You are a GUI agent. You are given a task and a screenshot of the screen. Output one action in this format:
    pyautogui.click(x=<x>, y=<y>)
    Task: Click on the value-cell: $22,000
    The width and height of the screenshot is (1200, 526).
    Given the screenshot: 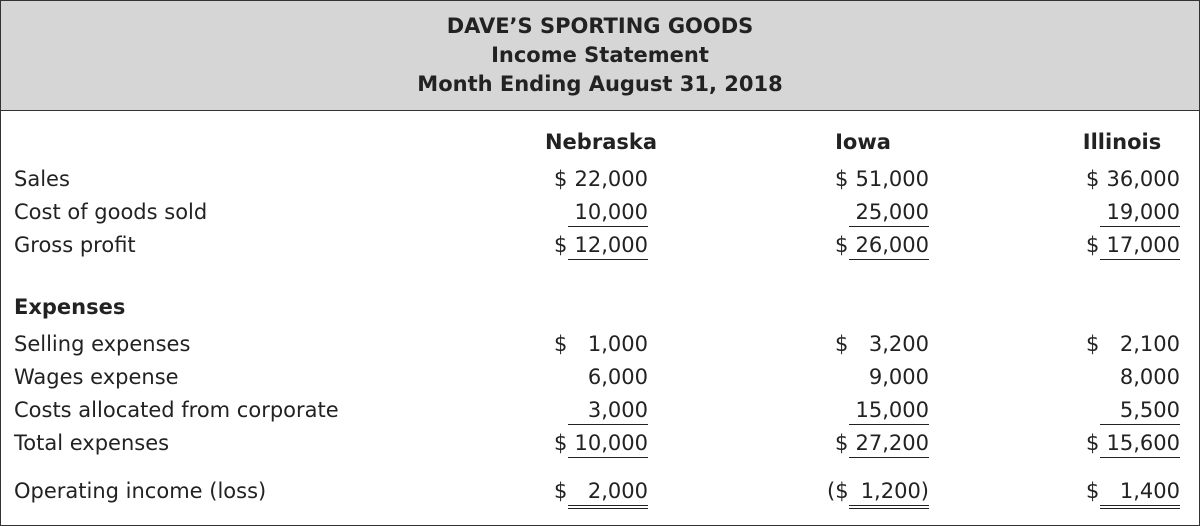 What is the action you would take?
    pyautogui.click(x=601, y=179)
    